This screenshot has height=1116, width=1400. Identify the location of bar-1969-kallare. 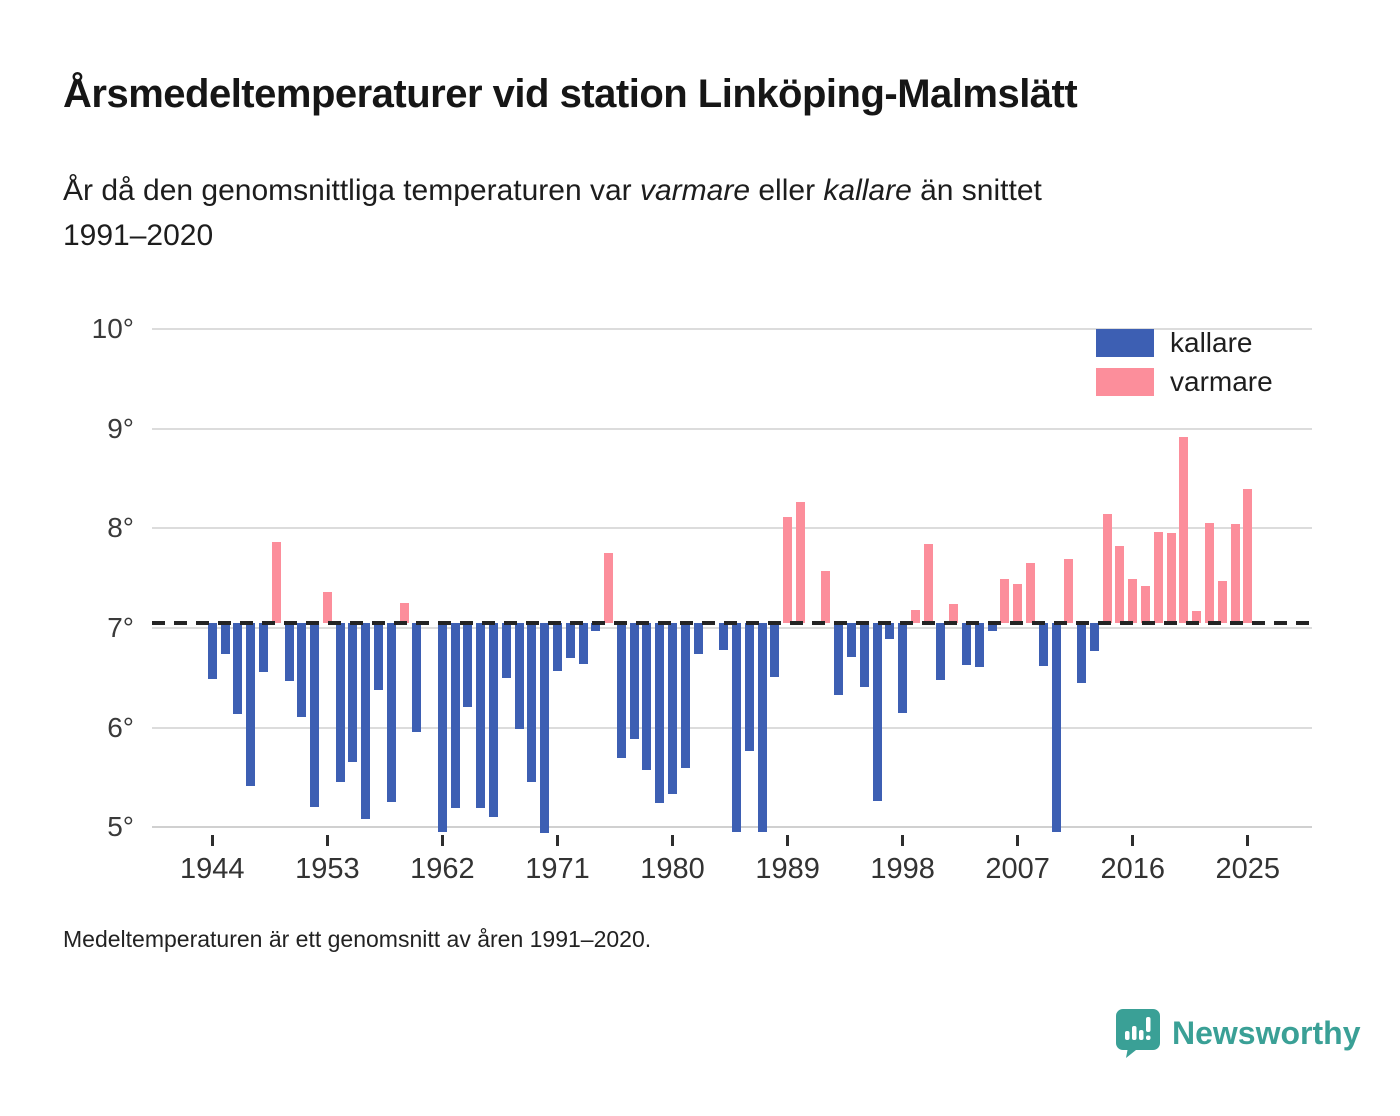
(532, 702).